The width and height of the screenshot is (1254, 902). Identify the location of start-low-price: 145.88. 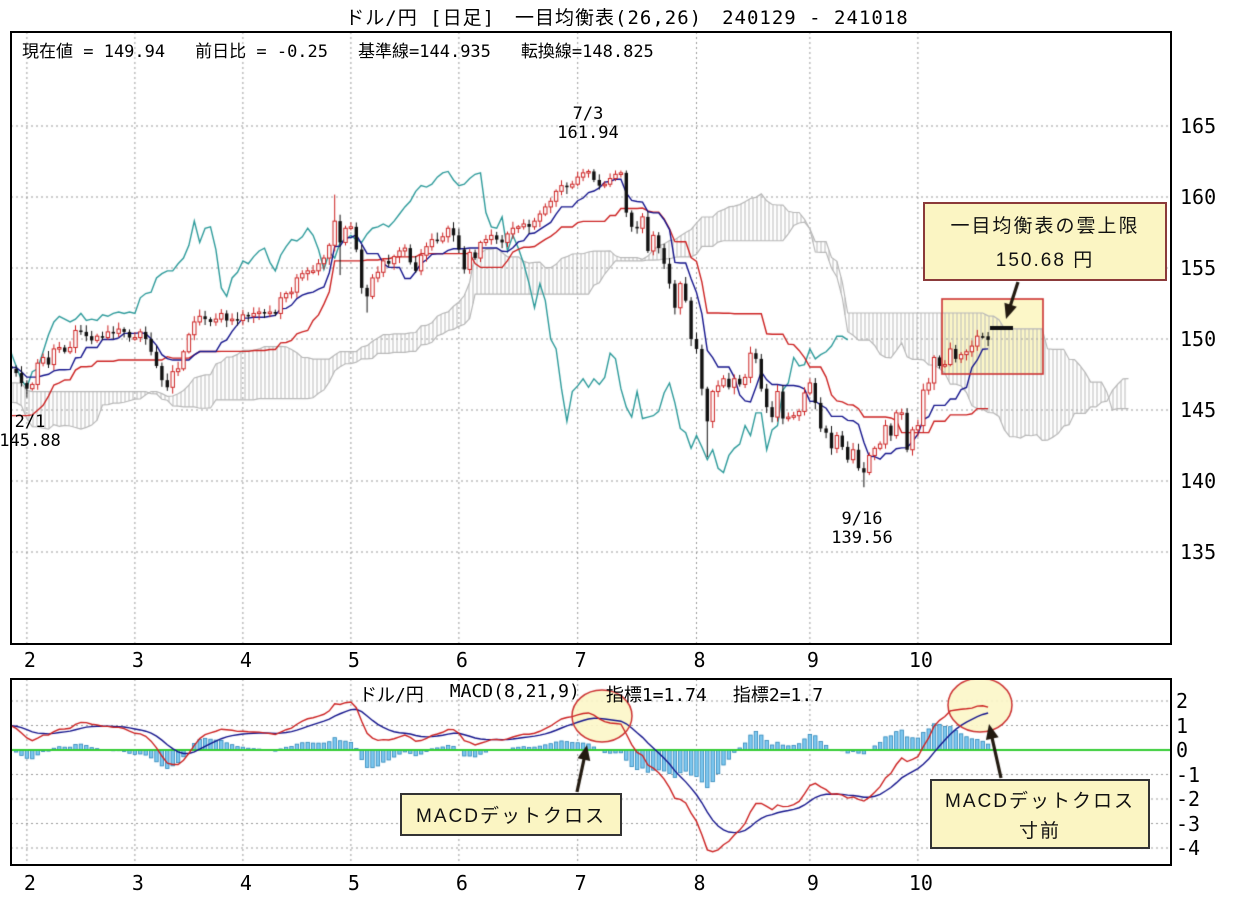
(30, 441).